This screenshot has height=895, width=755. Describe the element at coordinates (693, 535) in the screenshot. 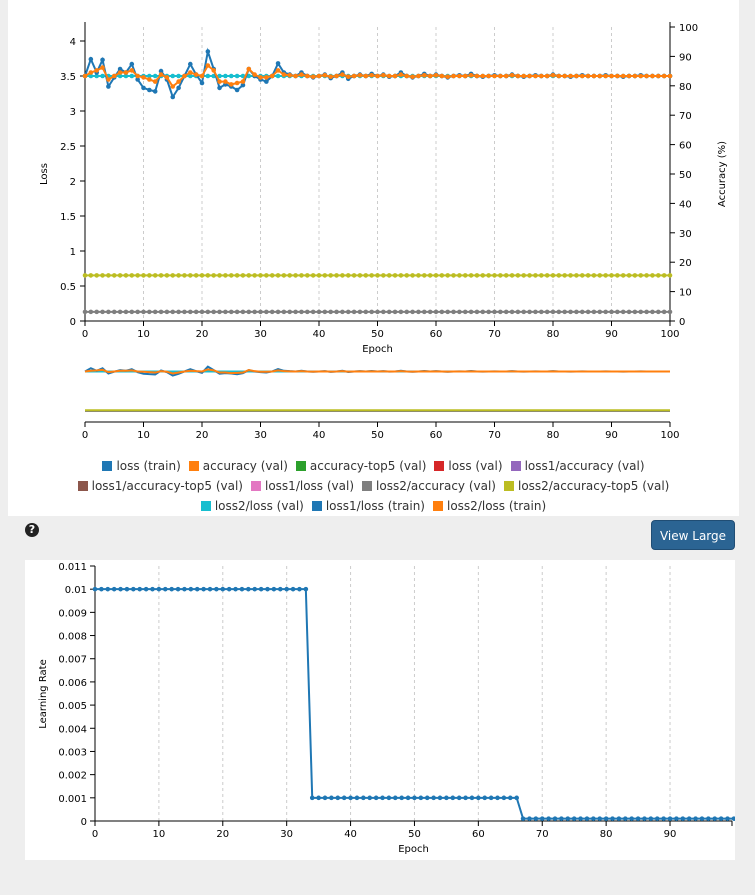

I see `view-large-button: View Large` at that location.